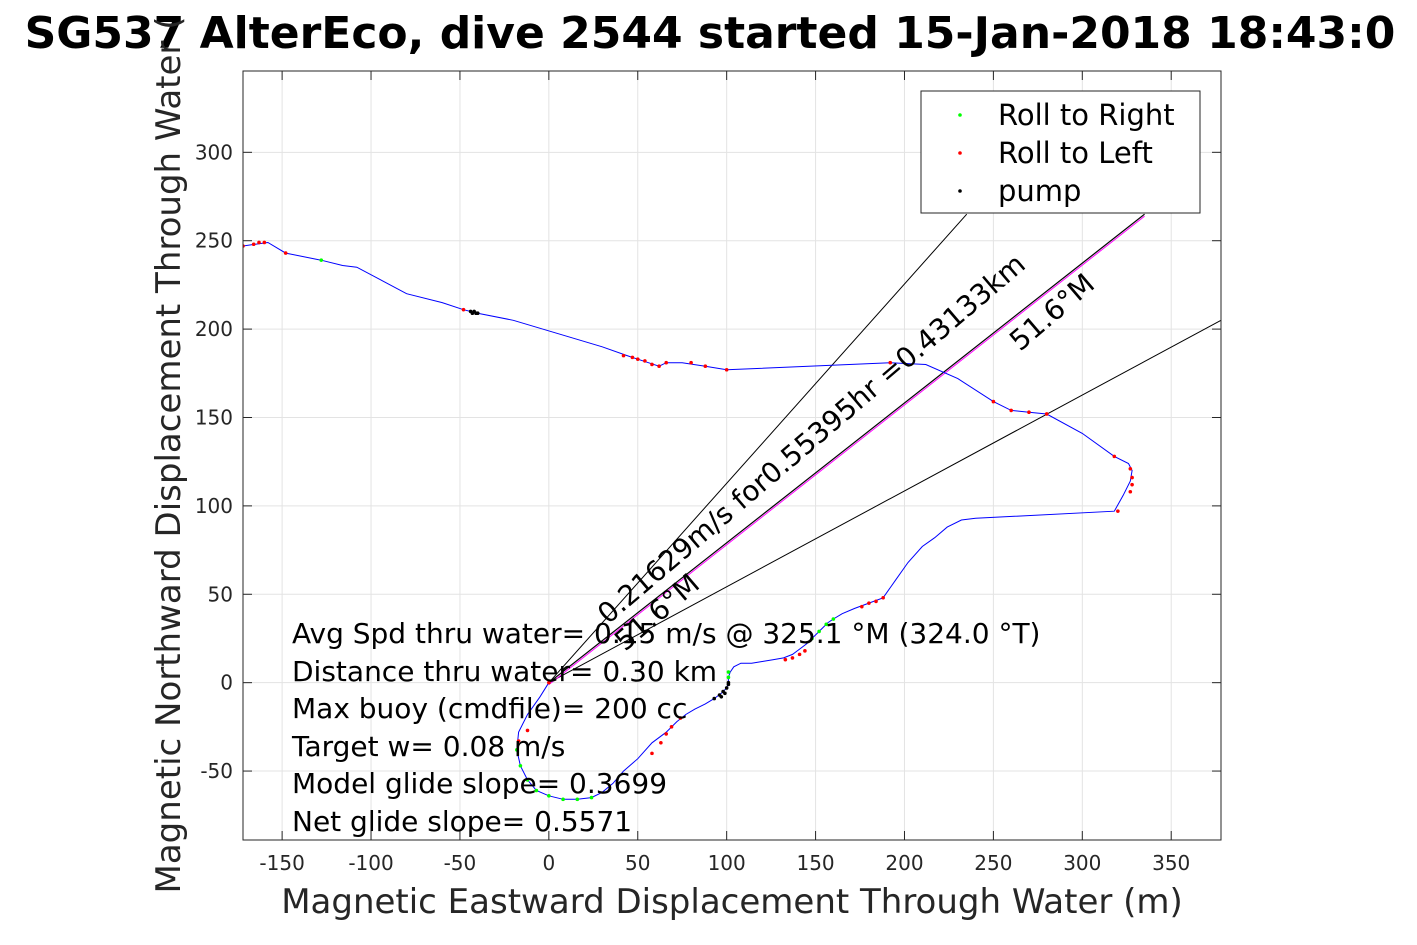 Image resolution: width=1417 pixels, height=945 pixels. Describe the element at coordinates (460, 863) in the screenshot. I see `x-tick-label: -50` at that location.